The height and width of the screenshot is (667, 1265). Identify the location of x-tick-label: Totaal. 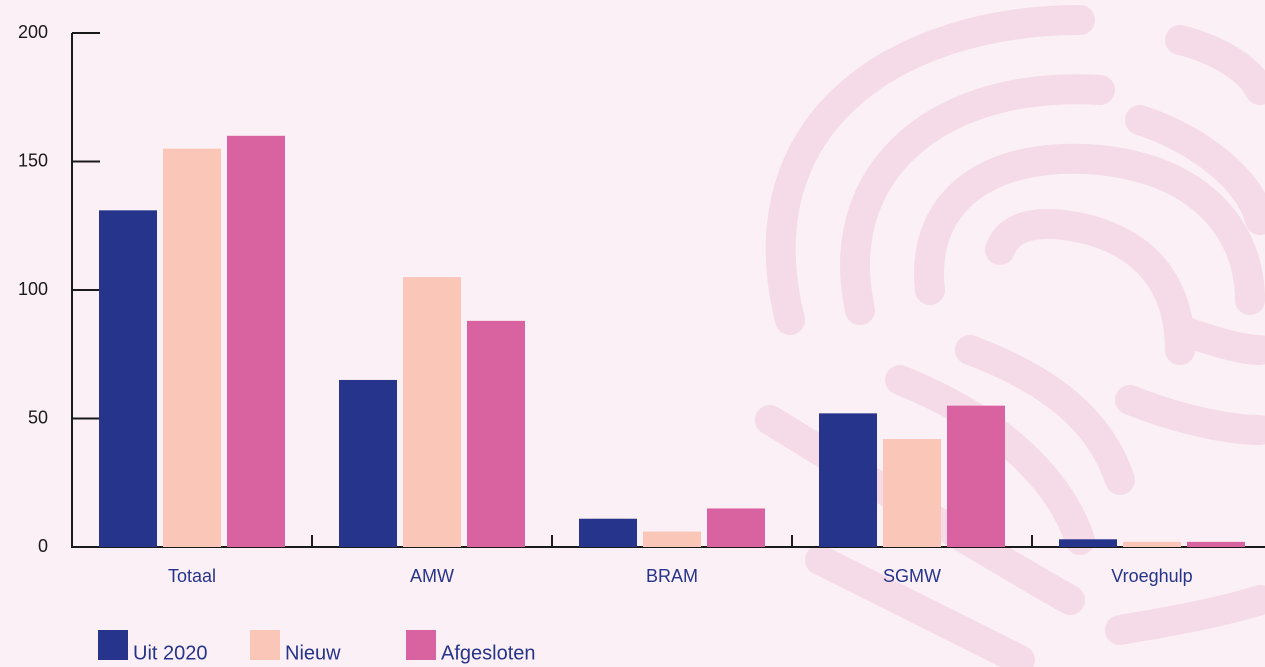
(192, 576).